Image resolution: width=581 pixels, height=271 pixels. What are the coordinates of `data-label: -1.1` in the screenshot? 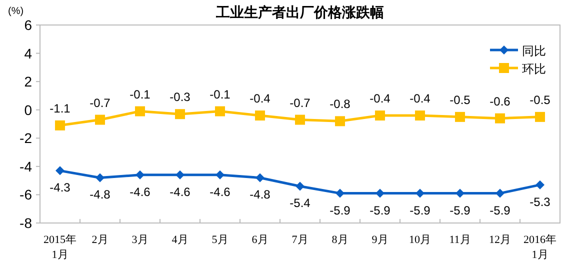 It's located at (60, 108).